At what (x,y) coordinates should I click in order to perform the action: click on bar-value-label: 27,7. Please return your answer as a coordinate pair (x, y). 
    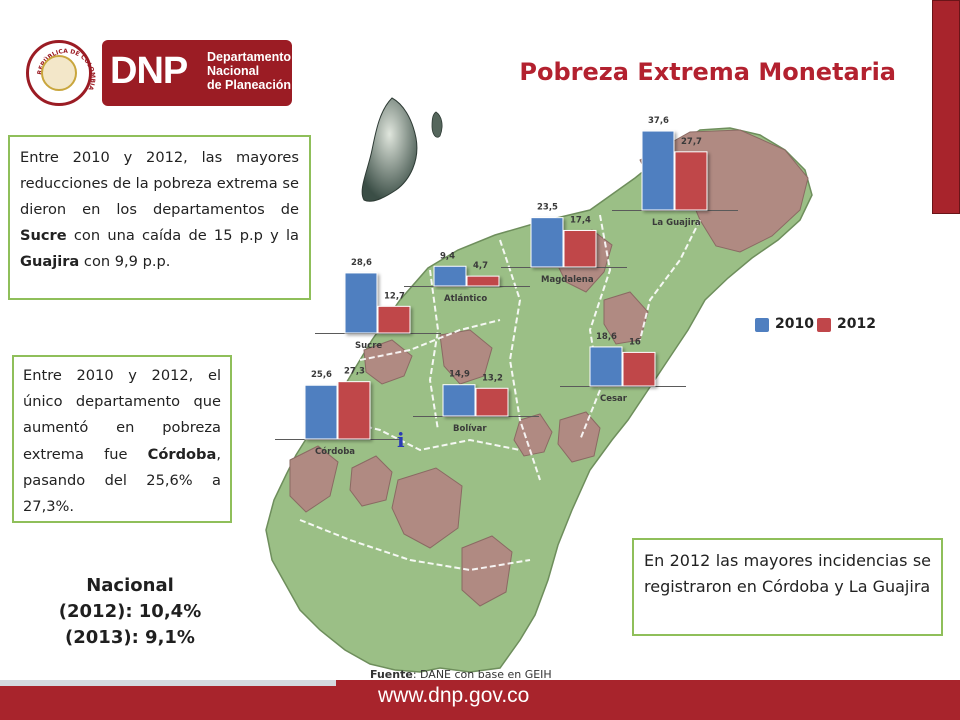
    Looking at the image, I should click on (691, 142).